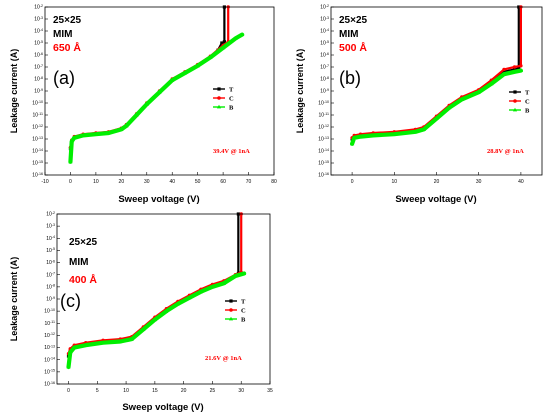 This screenshot has height=420, width=550. Describe the element at coordinates (395, 182) in the screenshot. I see `x-tick-label: 10` at that location.